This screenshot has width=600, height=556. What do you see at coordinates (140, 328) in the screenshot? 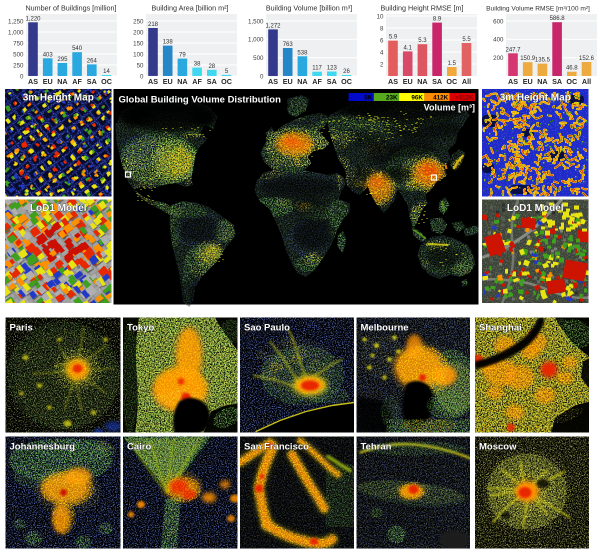
I see `svg-text: Tokyo` at bounding box center [140, 328].